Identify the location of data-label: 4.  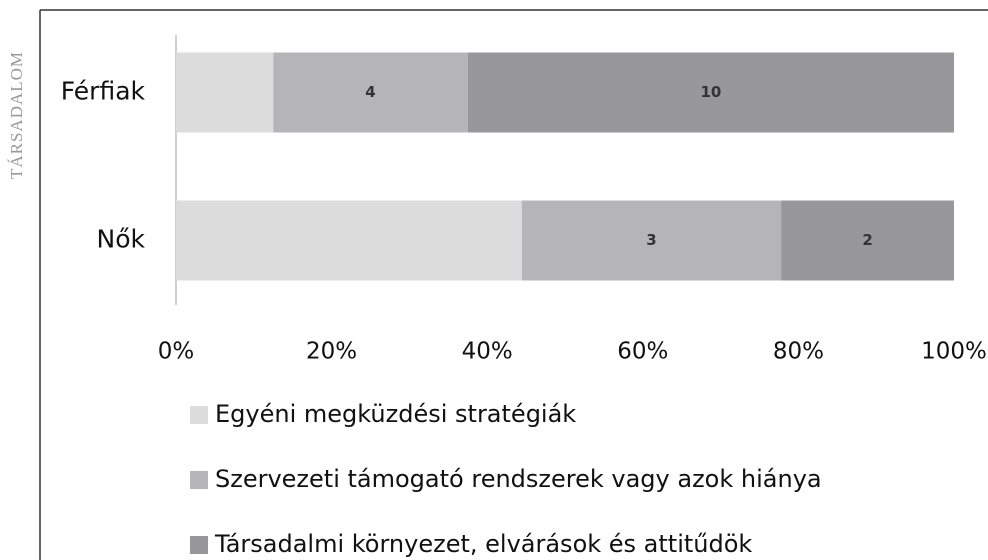
(370, 92).